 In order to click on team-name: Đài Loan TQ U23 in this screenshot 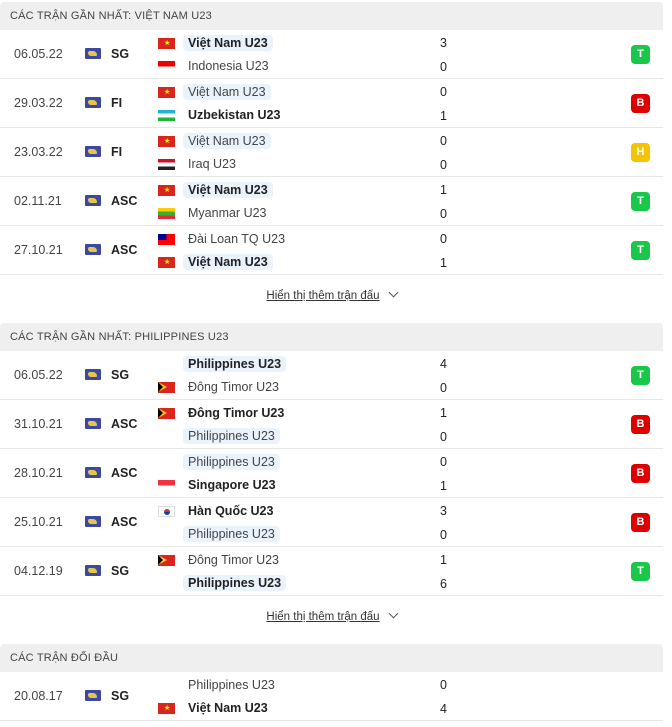, I will do `click(237, 239)`.